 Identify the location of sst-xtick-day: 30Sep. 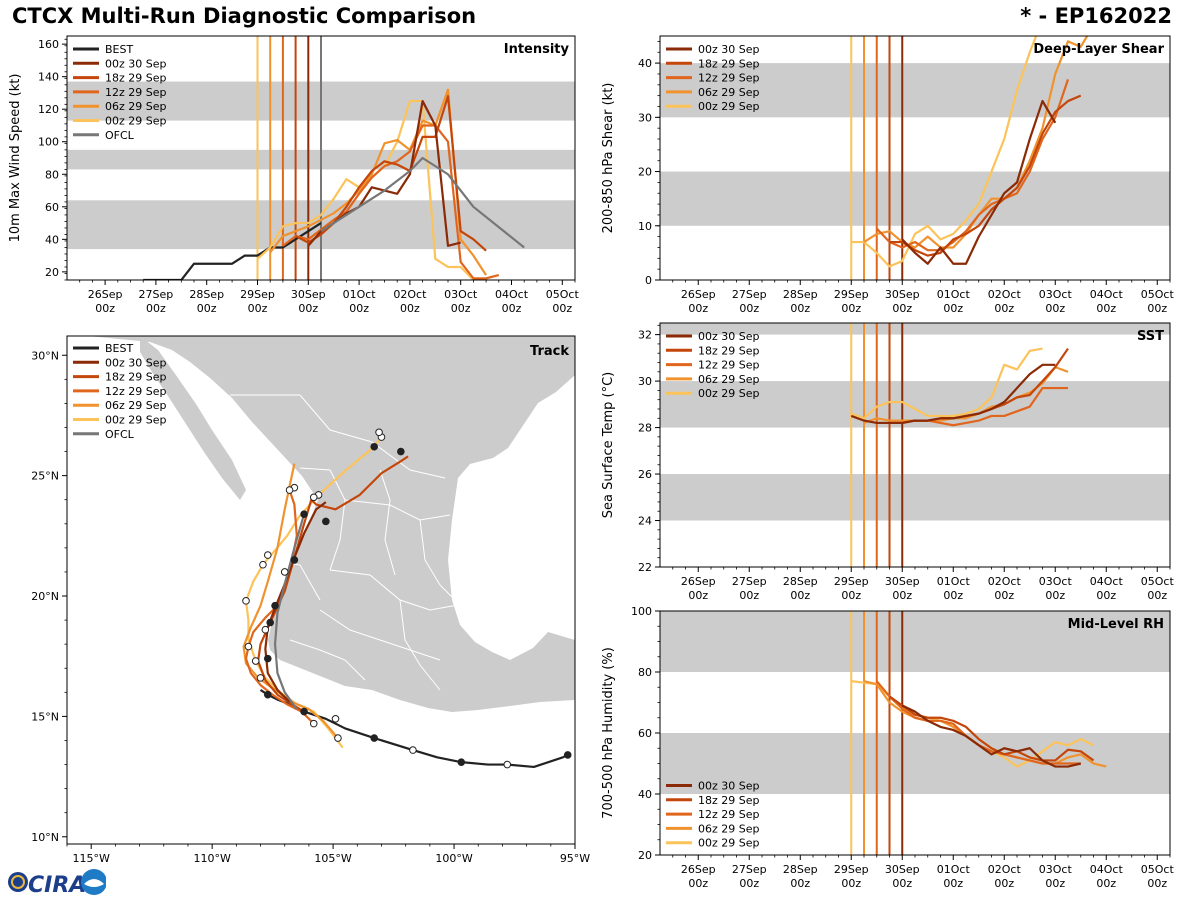
(902, 581).